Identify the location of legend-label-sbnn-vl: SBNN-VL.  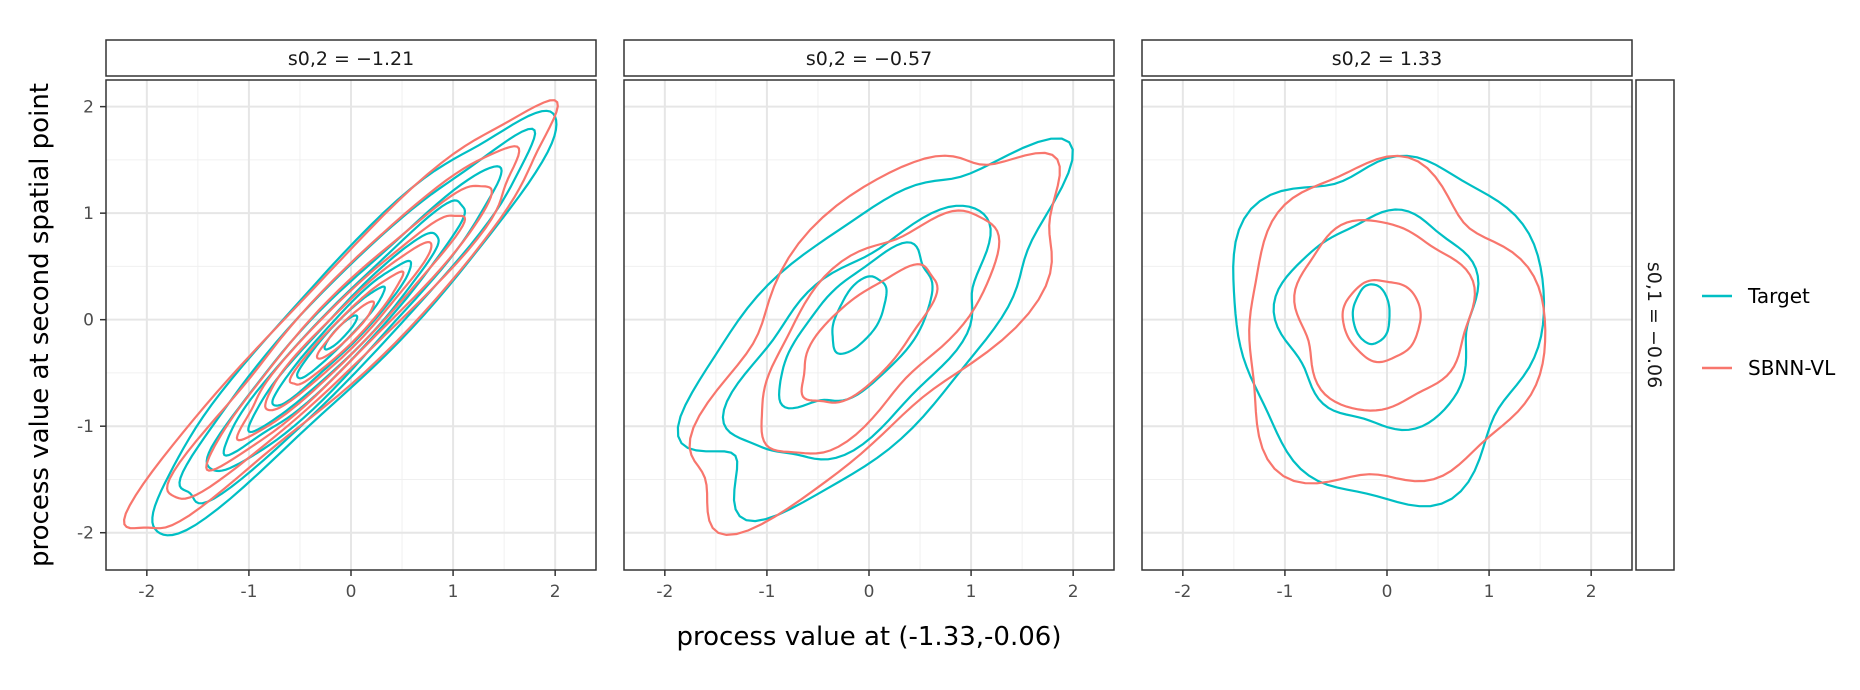
(1792, 368).